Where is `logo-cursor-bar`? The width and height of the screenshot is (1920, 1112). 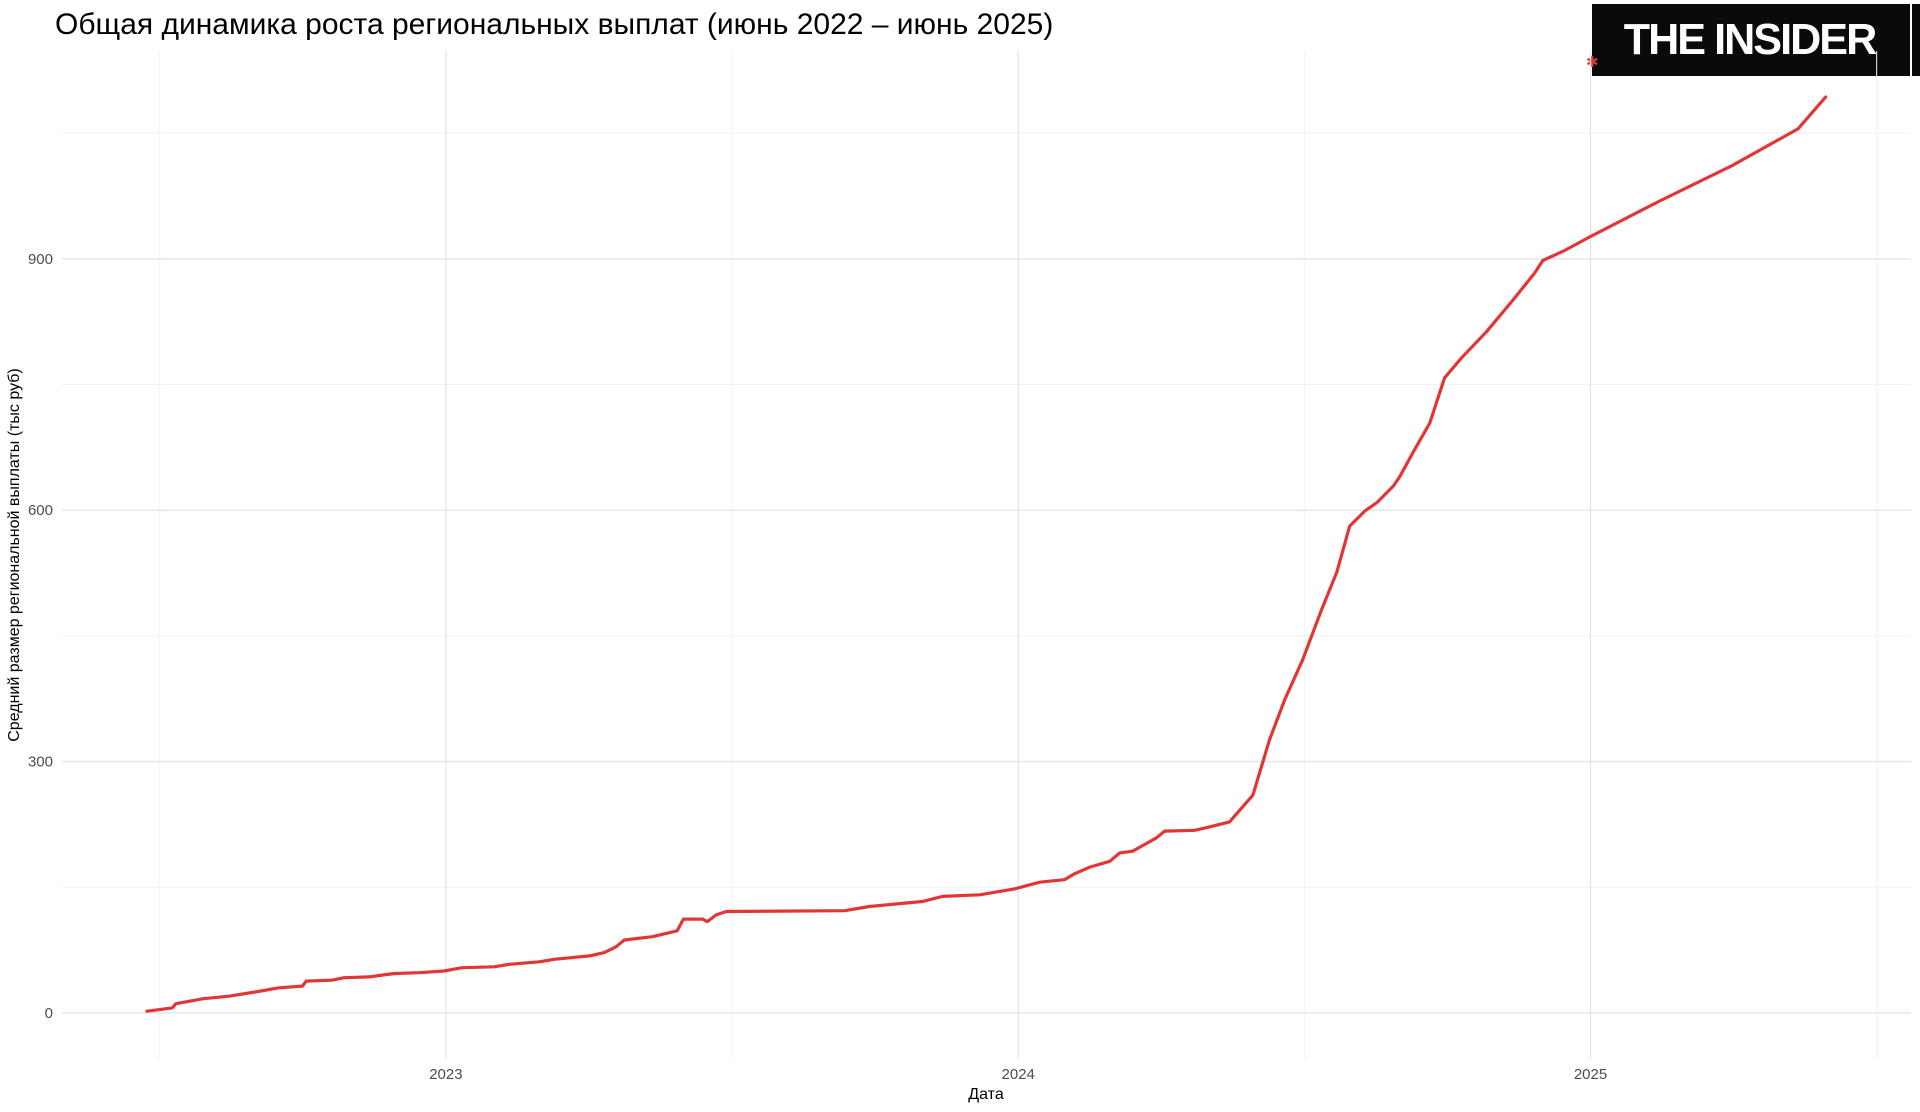
logo-cursor-bar is located at coordinates (1911, 40).